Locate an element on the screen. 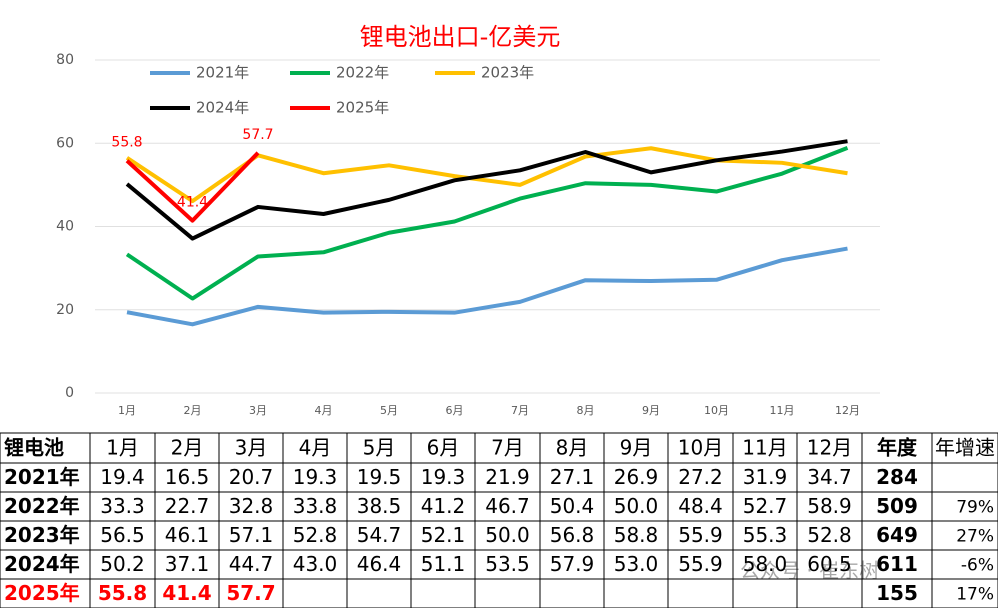 Image resolution: width=998 pixels, height=608 pixels. chart-title: 锂电池出口-亿美元 is located at coordinates (460, 37).